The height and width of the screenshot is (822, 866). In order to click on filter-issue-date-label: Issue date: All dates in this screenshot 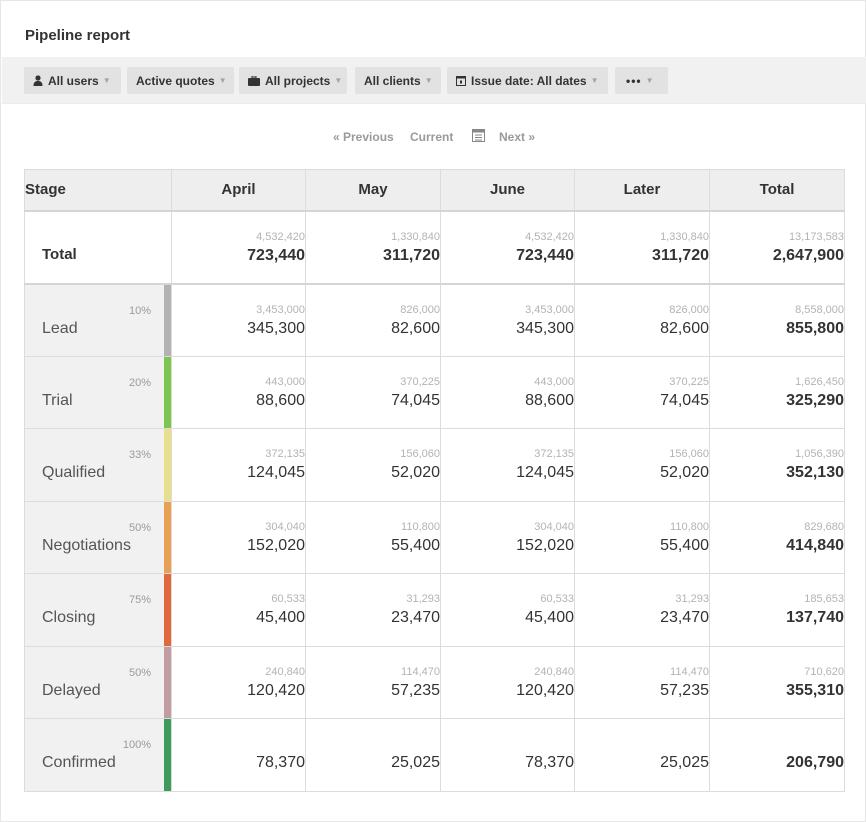, I will do `click(529, 80)`.